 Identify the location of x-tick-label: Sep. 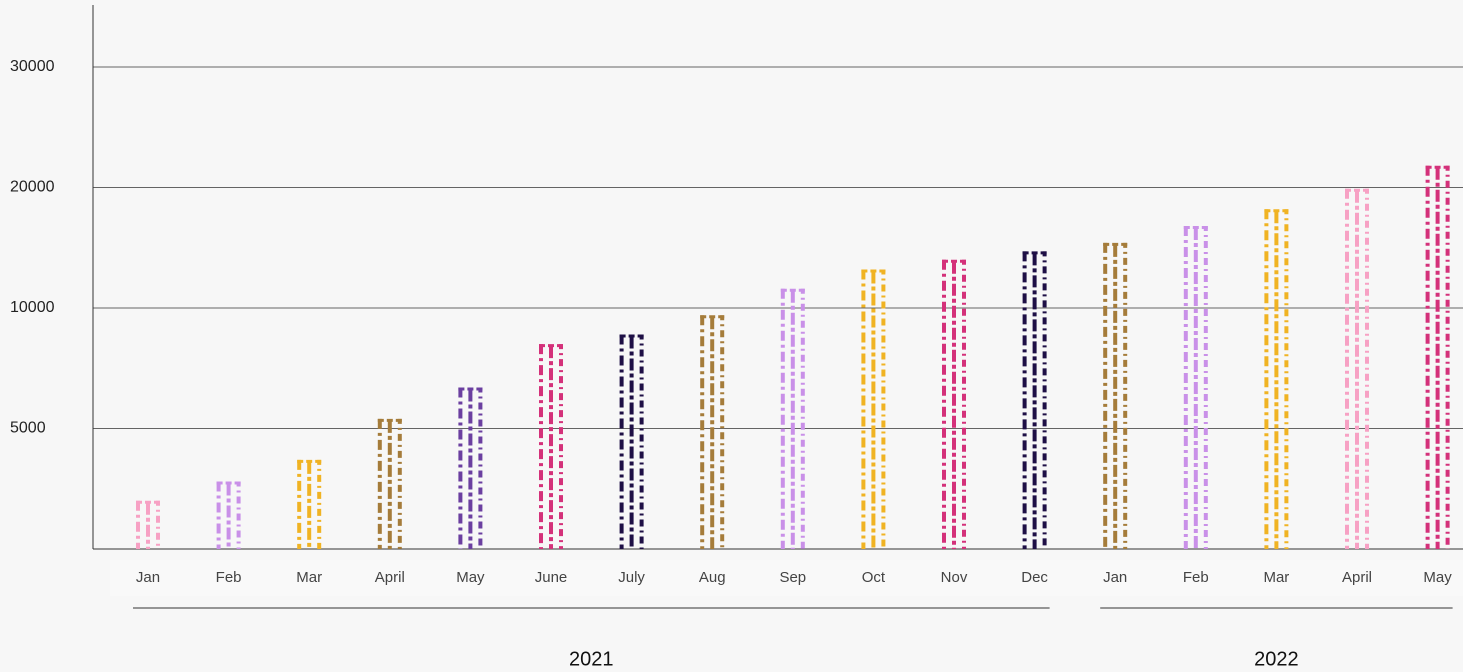
(792, 577).